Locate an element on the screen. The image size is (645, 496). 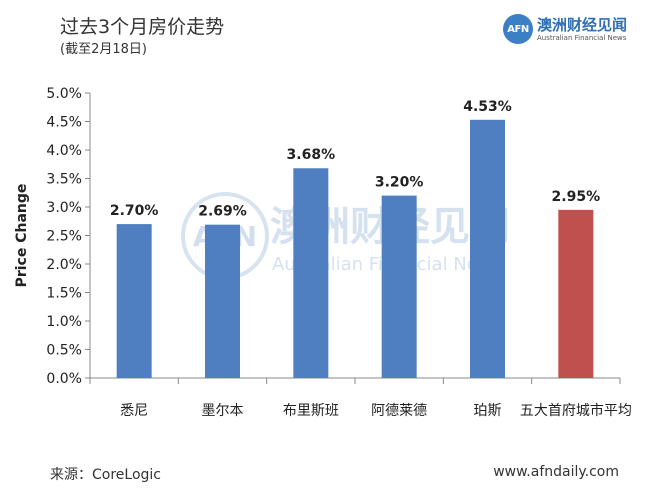
source-note: 来源：CoreLogic is located at coordinates (105, 475).